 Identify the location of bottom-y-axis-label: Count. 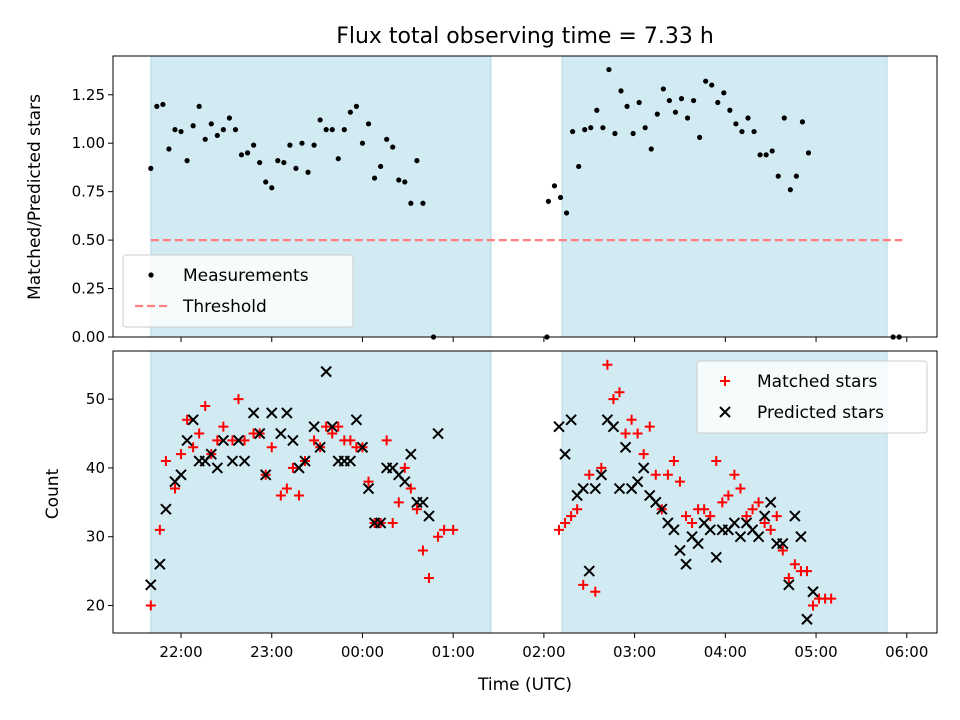
(53, 493).